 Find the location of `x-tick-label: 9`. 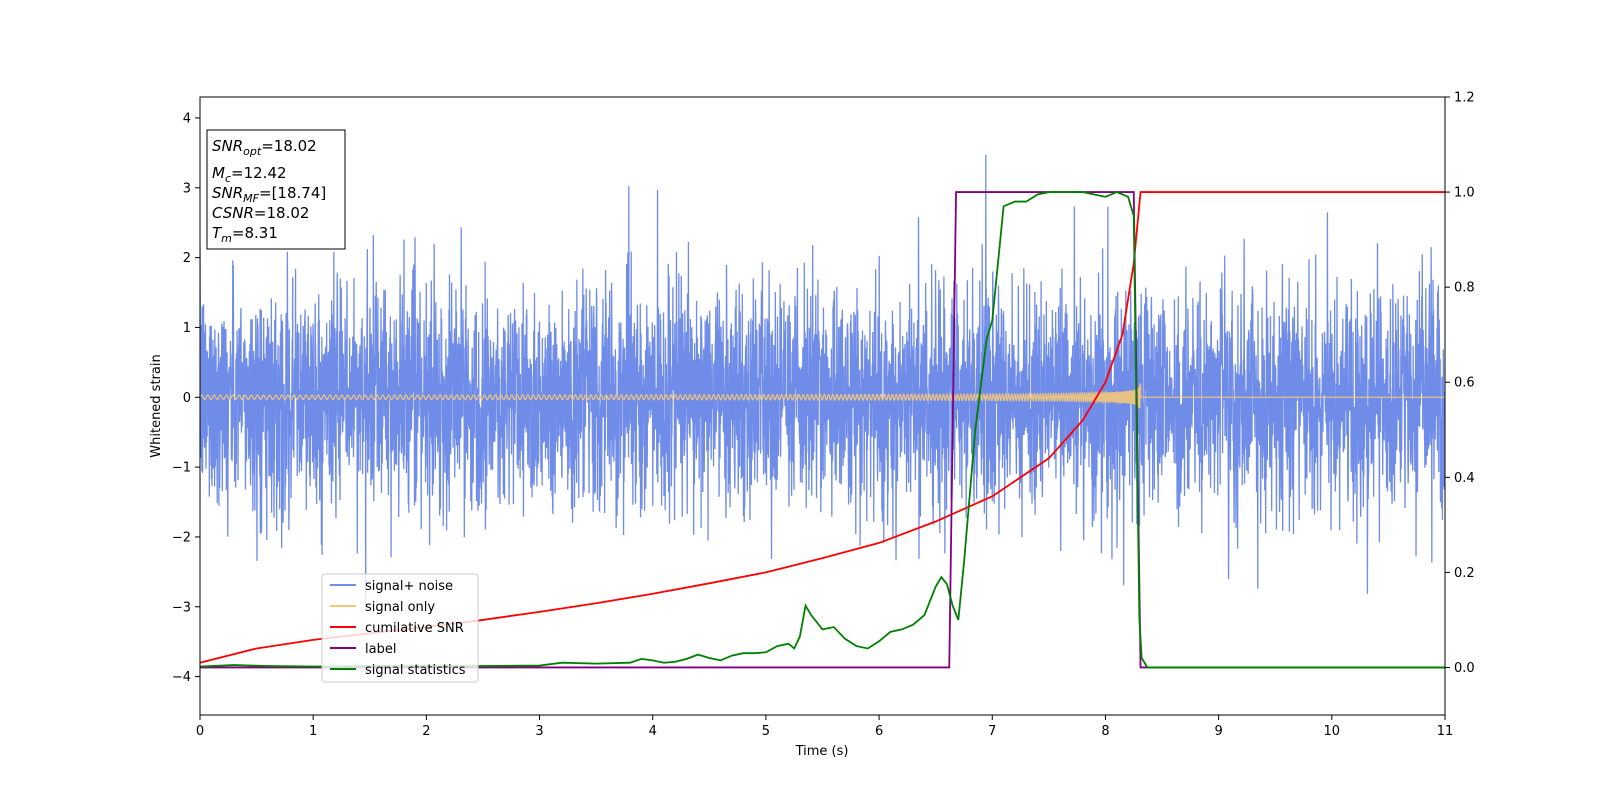

x-tick-label: 9 is located at coordinates (1218, 731).